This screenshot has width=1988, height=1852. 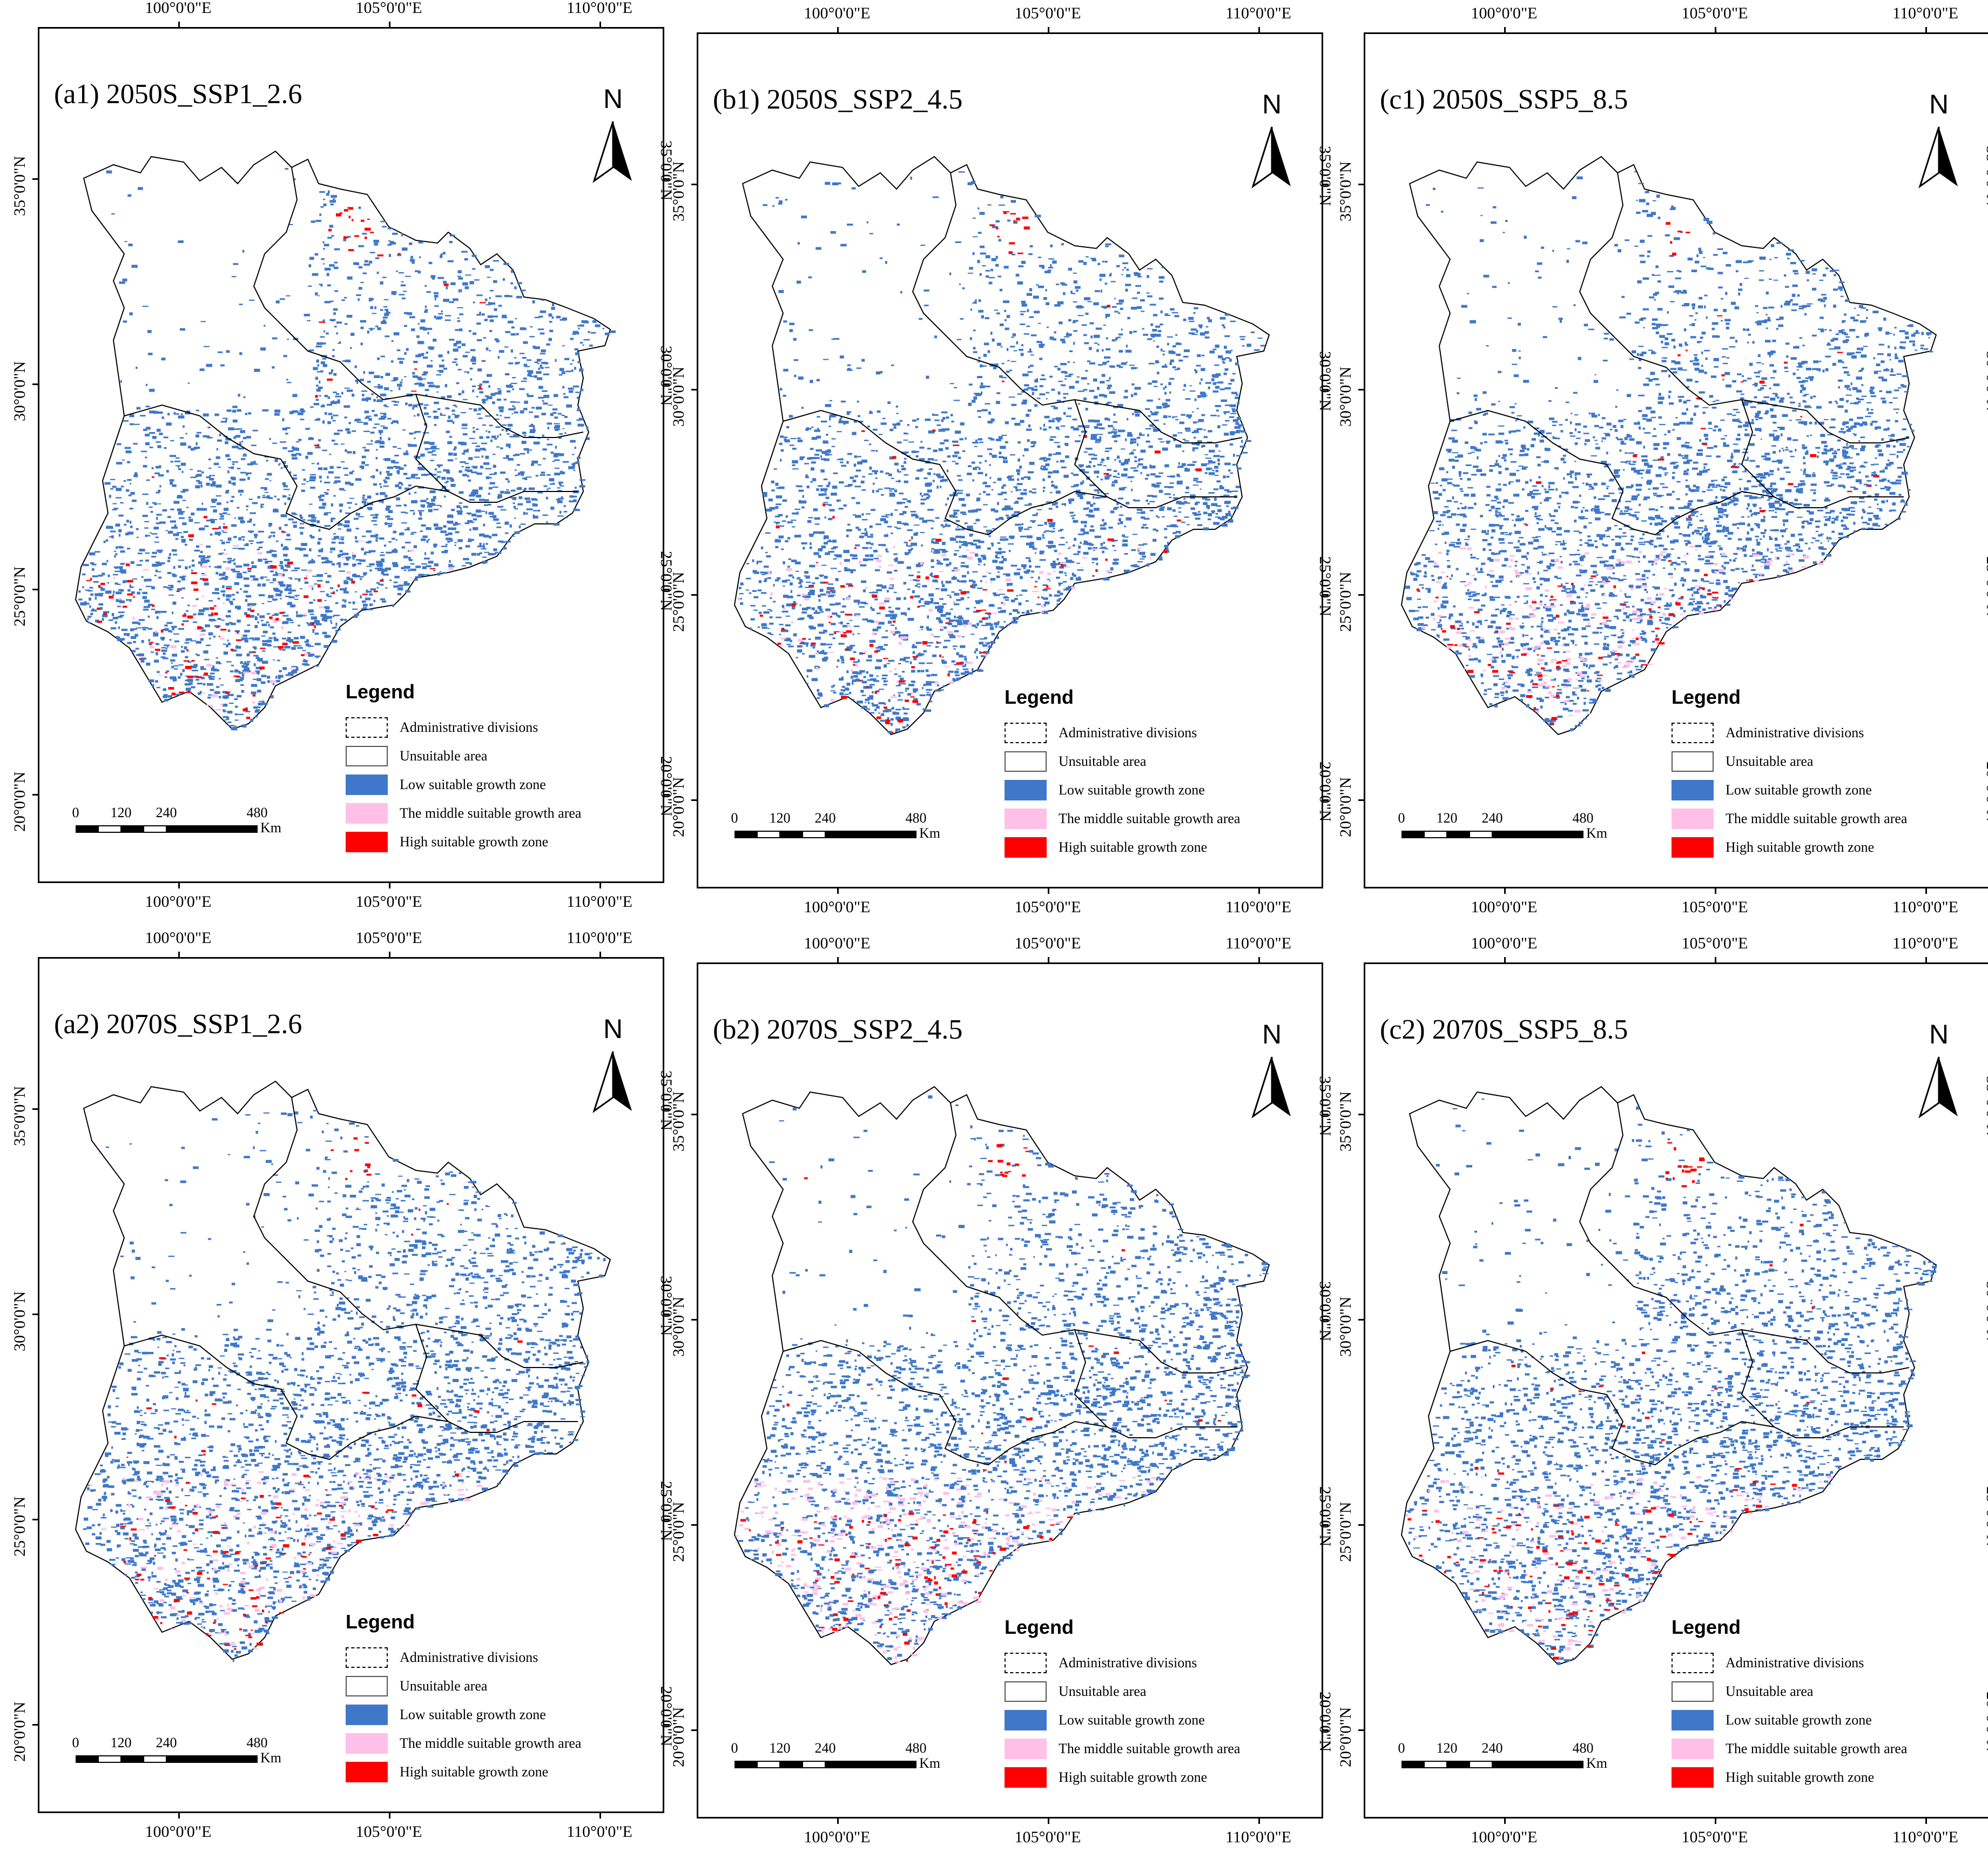 I want to click on north-arrow-icon: N, so click(x=1938, y=139).